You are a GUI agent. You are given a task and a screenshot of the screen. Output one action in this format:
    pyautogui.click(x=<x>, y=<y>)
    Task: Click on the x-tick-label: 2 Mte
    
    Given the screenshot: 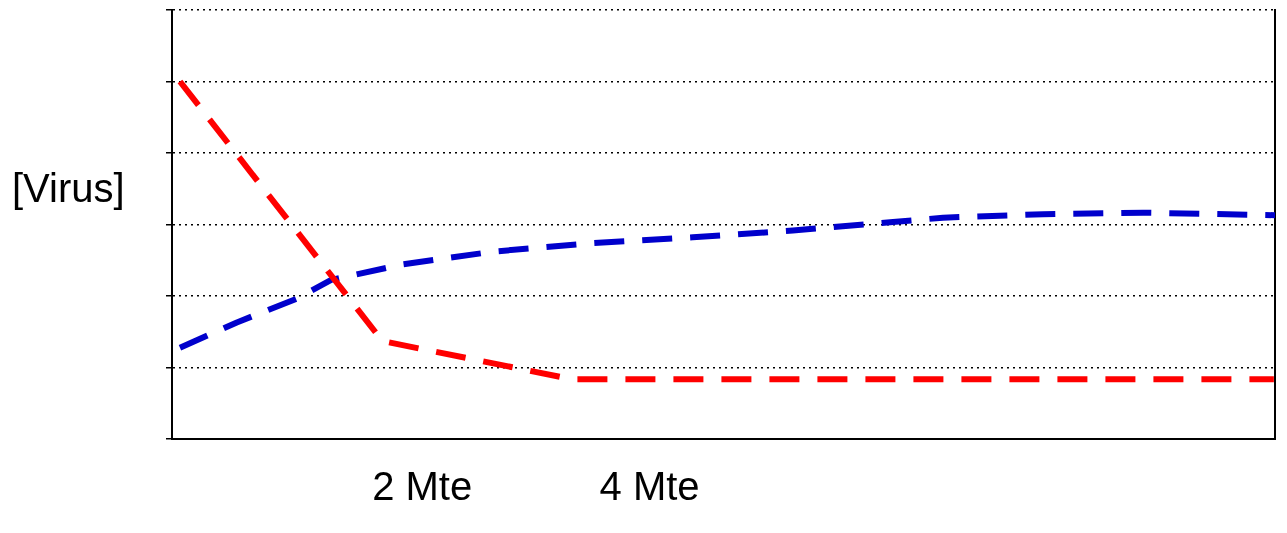 What is the action you would take?
    pyautogui.click(x=422, y=486)
    